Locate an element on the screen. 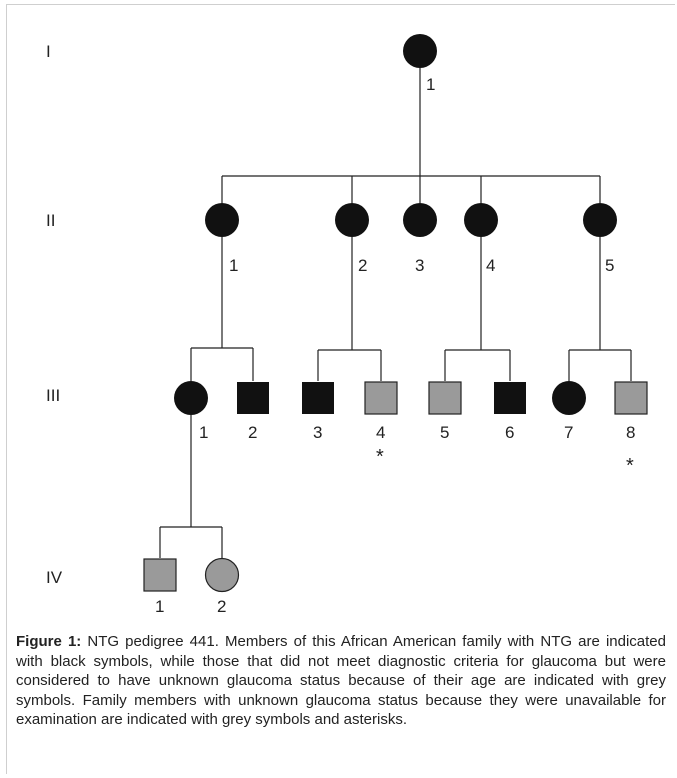 This screenshot has width=677, height=778. generation-label-III: III is located at coordinates (53, 395).